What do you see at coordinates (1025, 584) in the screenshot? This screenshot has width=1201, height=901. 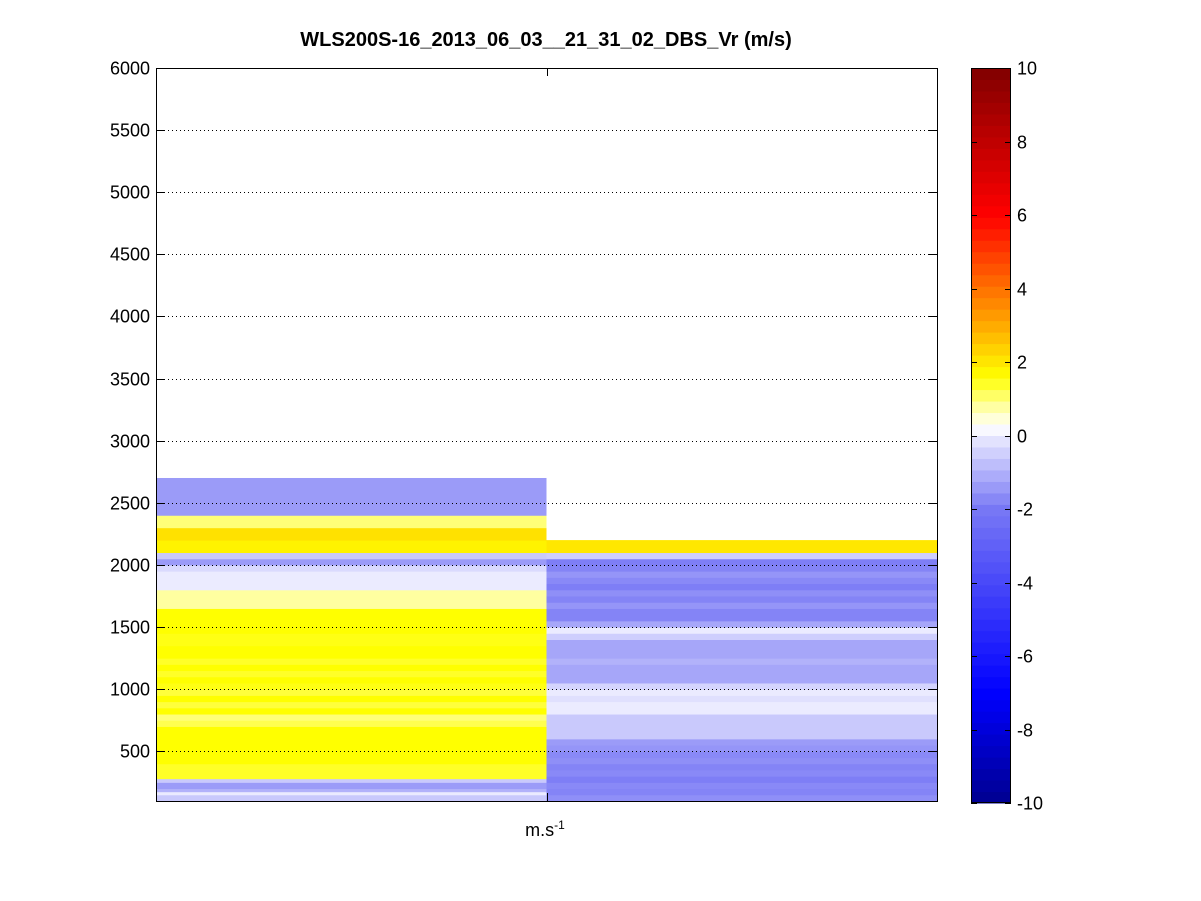 I see `colorbar-tick-label: -4` at bounding box center [1025, 584].